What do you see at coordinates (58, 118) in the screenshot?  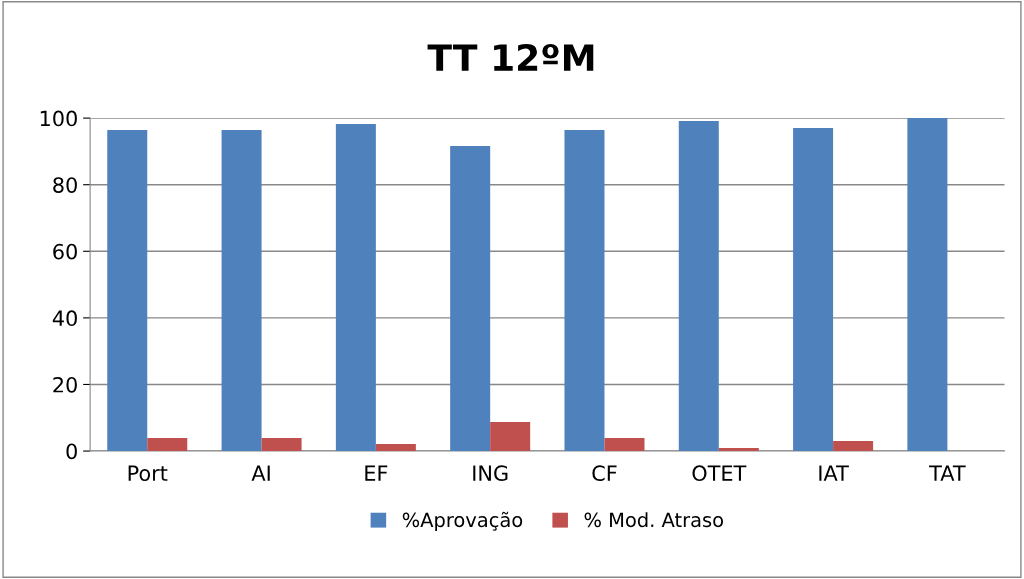 I see `y-tick-label: 100` at bounding box center [58, 118].